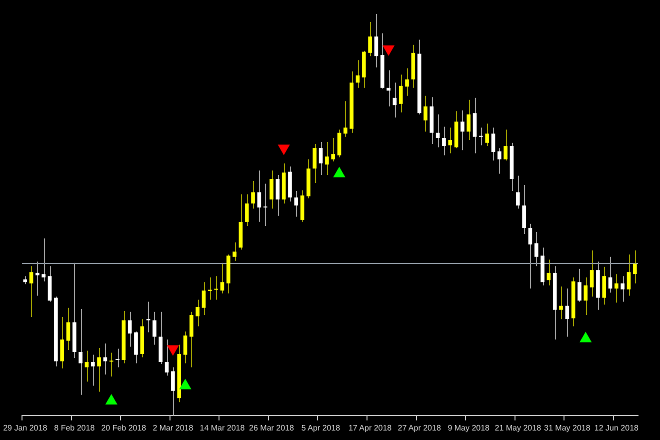  What do you see at coordinates (25, 427) in the screenshot?
I see `x-tick-label: 29 Jan 2018` at bounding box center [25, 427].